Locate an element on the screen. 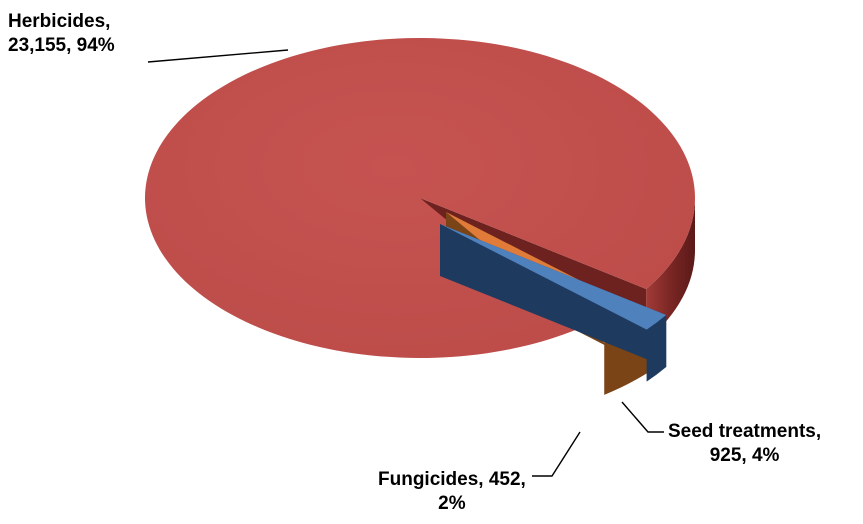  data-label-fungicides-line2: 2% is located at coordinates (452, 503).